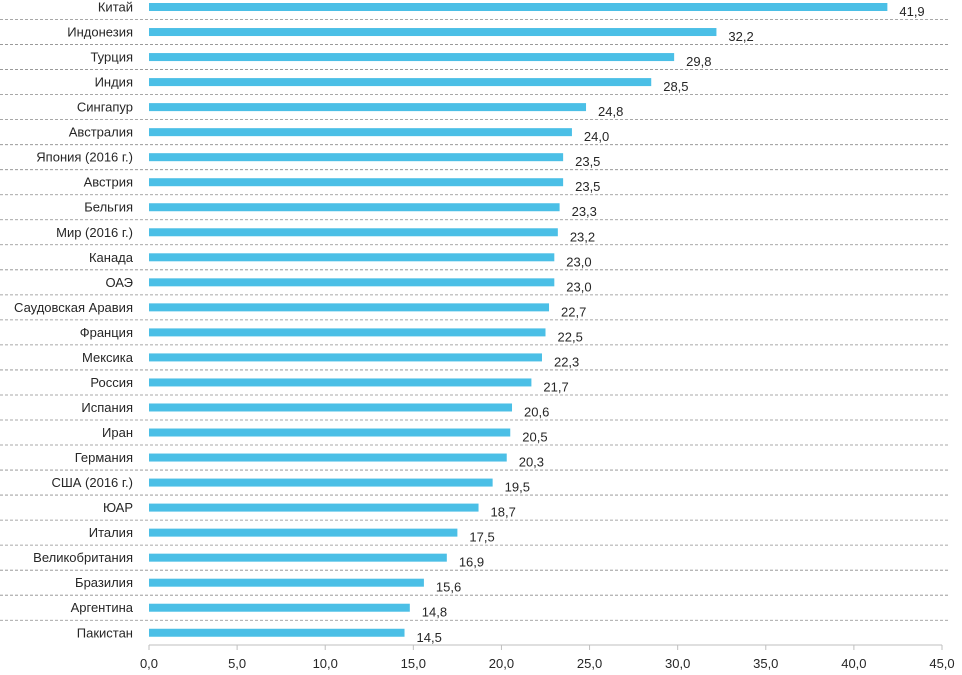 This screenshot has height=675, width=962. I want to click on category-label: Испания, so click(107, 407).